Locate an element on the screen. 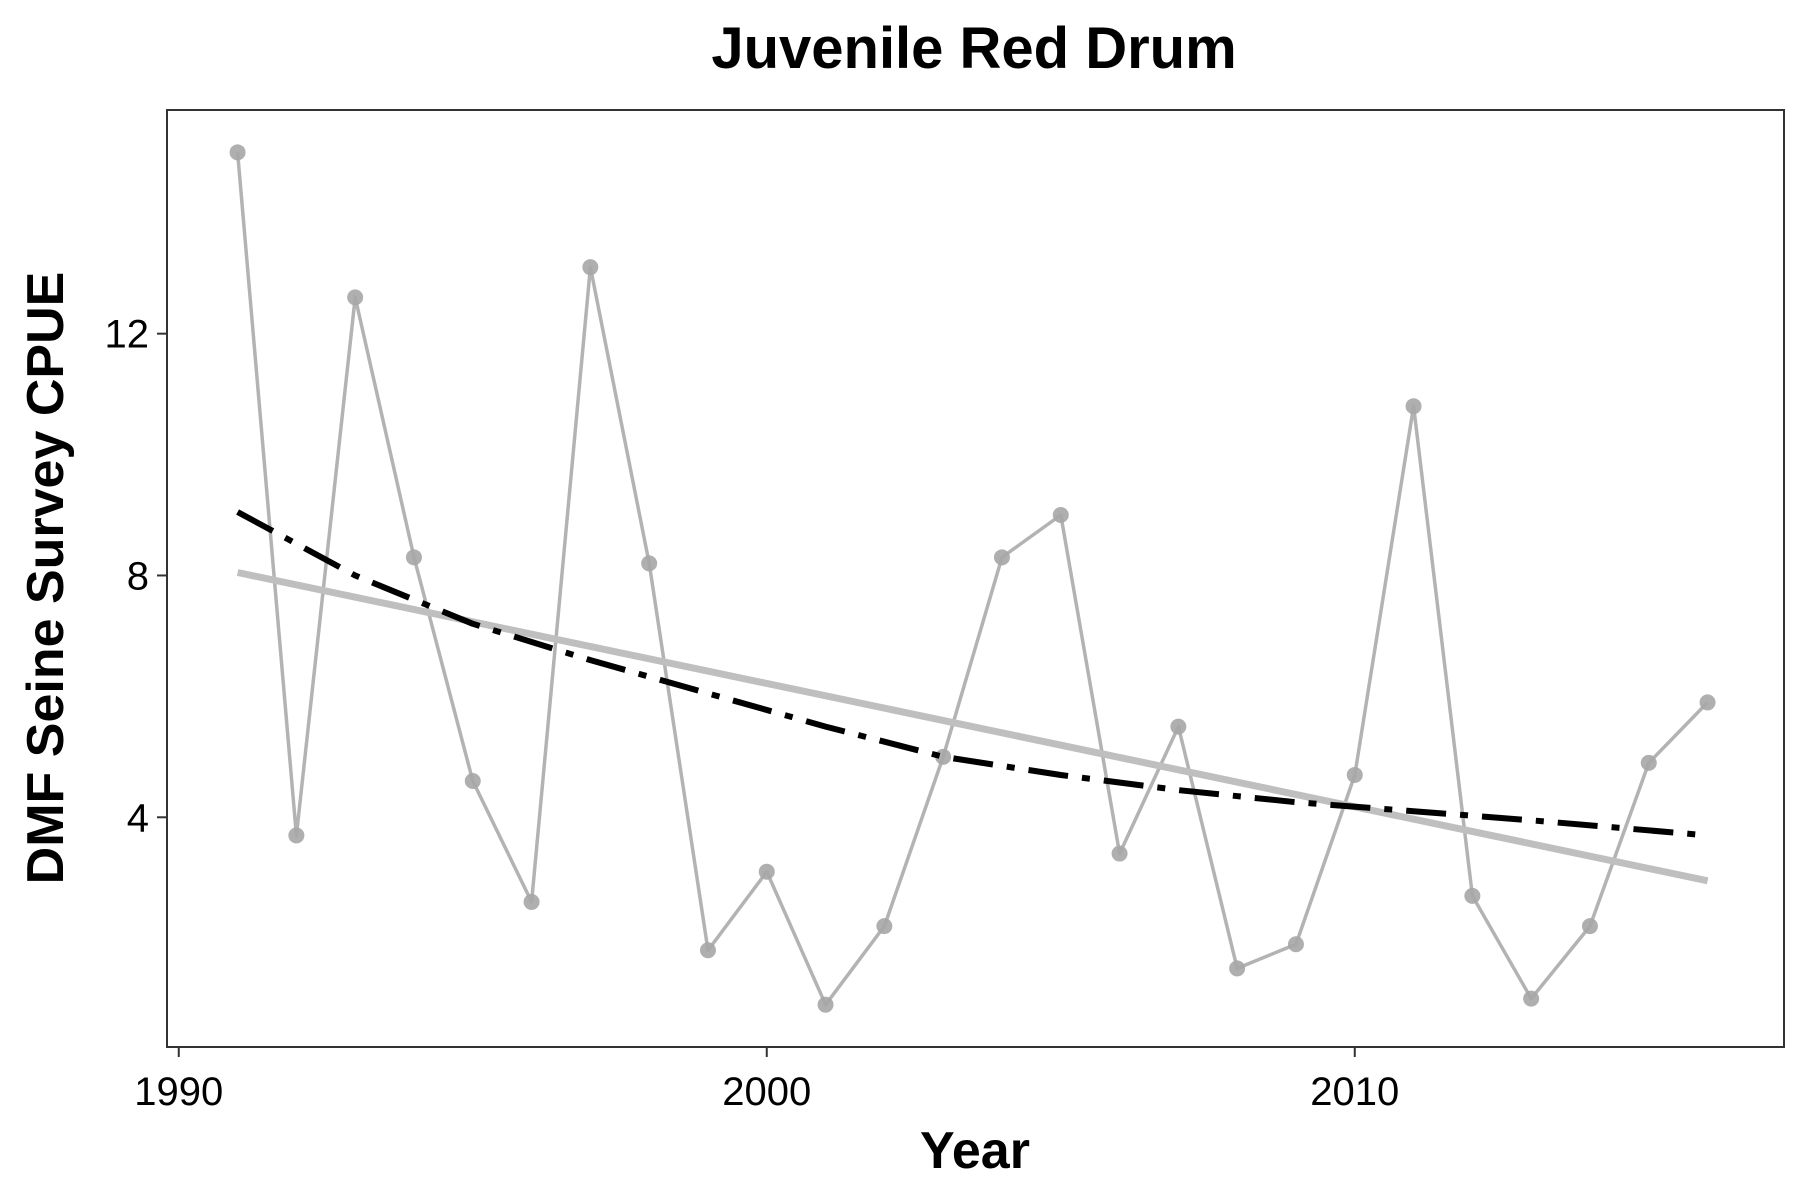 The width and height of the screenshot is (1800, 1200). y-tick-label: 8 is located at coordinates (138, 576).